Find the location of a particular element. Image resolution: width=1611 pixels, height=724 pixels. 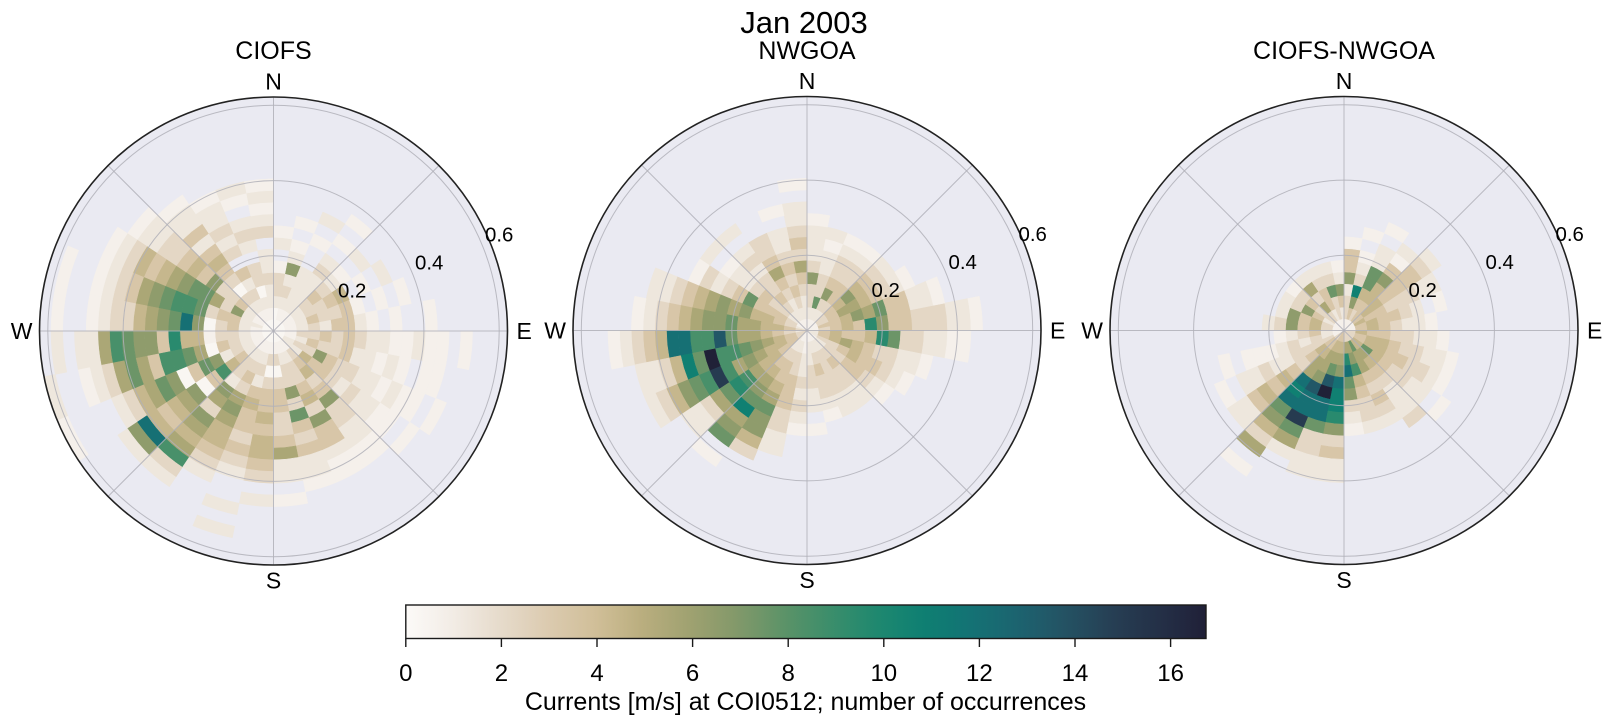

svg-text: 4 is located at coordinates (596, 673).